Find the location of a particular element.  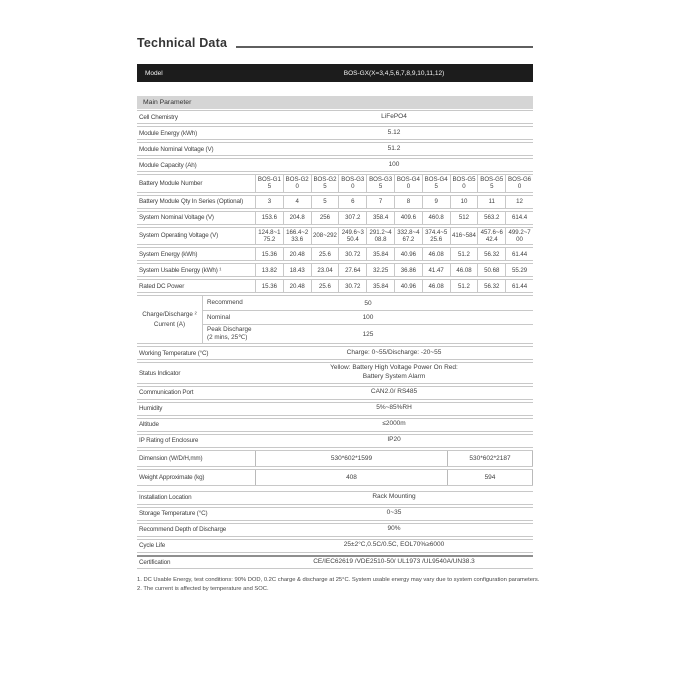

matrix-value-cell: 307.2 is located at coordinates (352, 217).